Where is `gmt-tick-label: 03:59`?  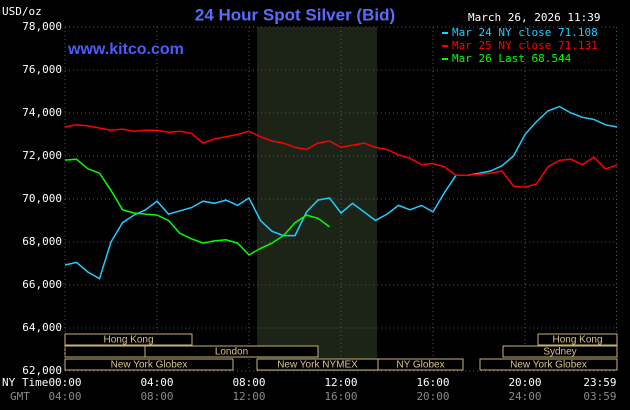 gmt-tick-label: 03:59 is located at coordinates (599, 396).